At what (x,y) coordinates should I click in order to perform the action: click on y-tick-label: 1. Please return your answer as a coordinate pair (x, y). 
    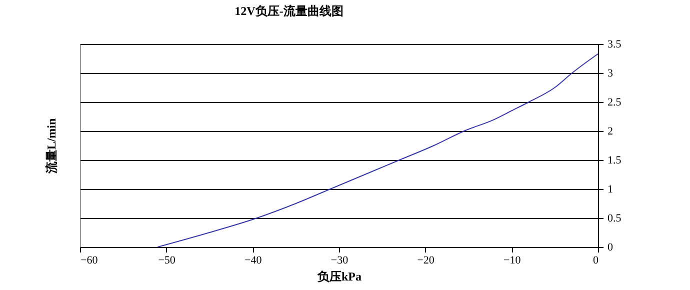
    Looking at the image, I should click on (610, 190).